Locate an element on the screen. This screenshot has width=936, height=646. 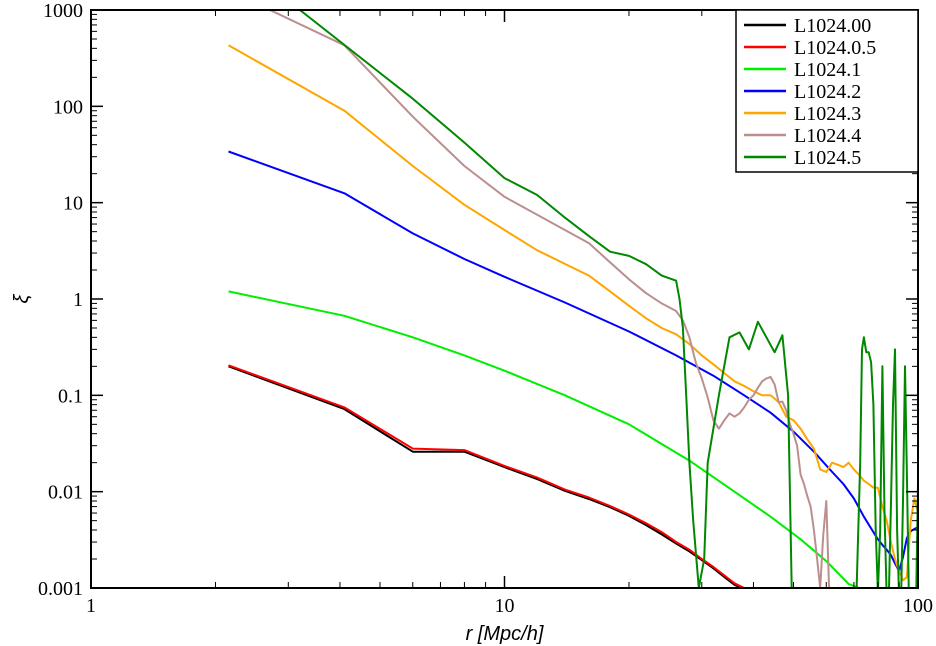
legend-label: L1024.0.5 is located at coordinates (835, 48).